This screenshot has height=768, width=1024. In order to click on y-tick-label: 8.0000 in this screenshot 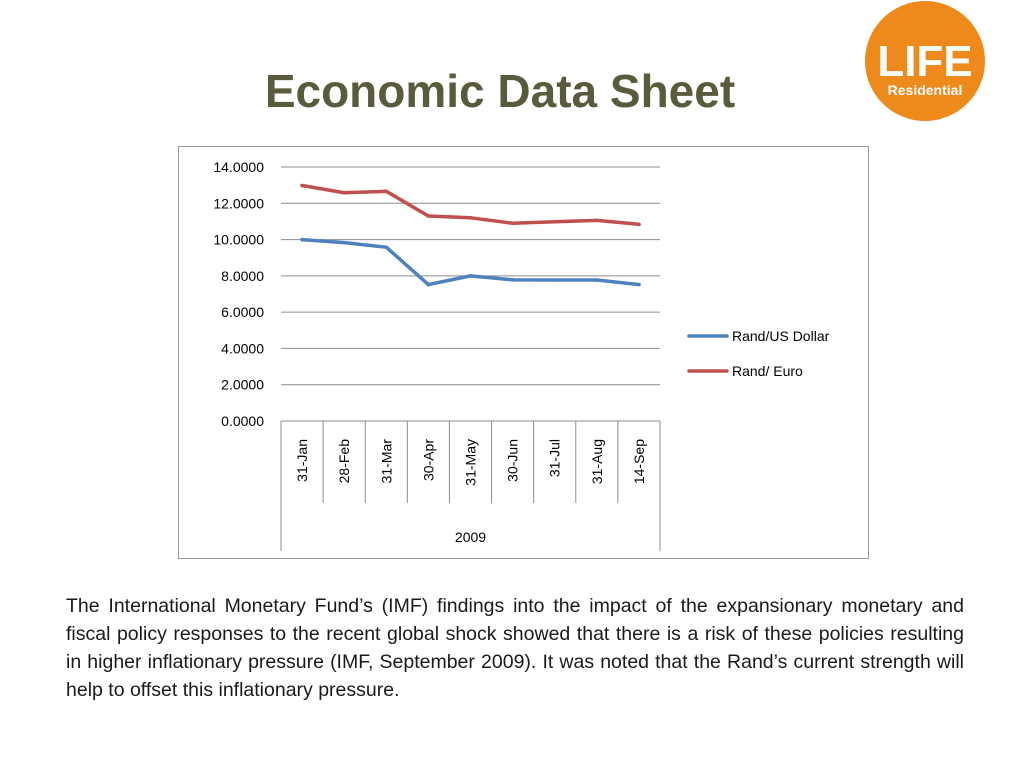, I will do `click(242, 276)`.